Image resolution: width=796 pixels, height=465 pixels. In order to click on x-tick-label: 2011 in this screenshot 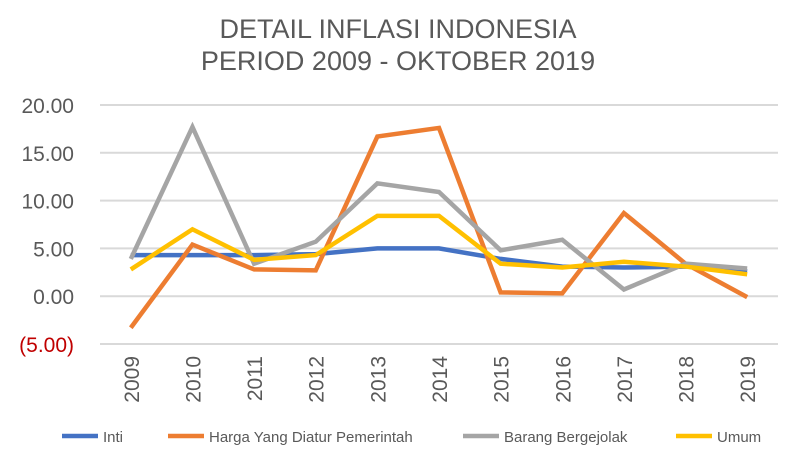, I will do `click(255, 378)`.